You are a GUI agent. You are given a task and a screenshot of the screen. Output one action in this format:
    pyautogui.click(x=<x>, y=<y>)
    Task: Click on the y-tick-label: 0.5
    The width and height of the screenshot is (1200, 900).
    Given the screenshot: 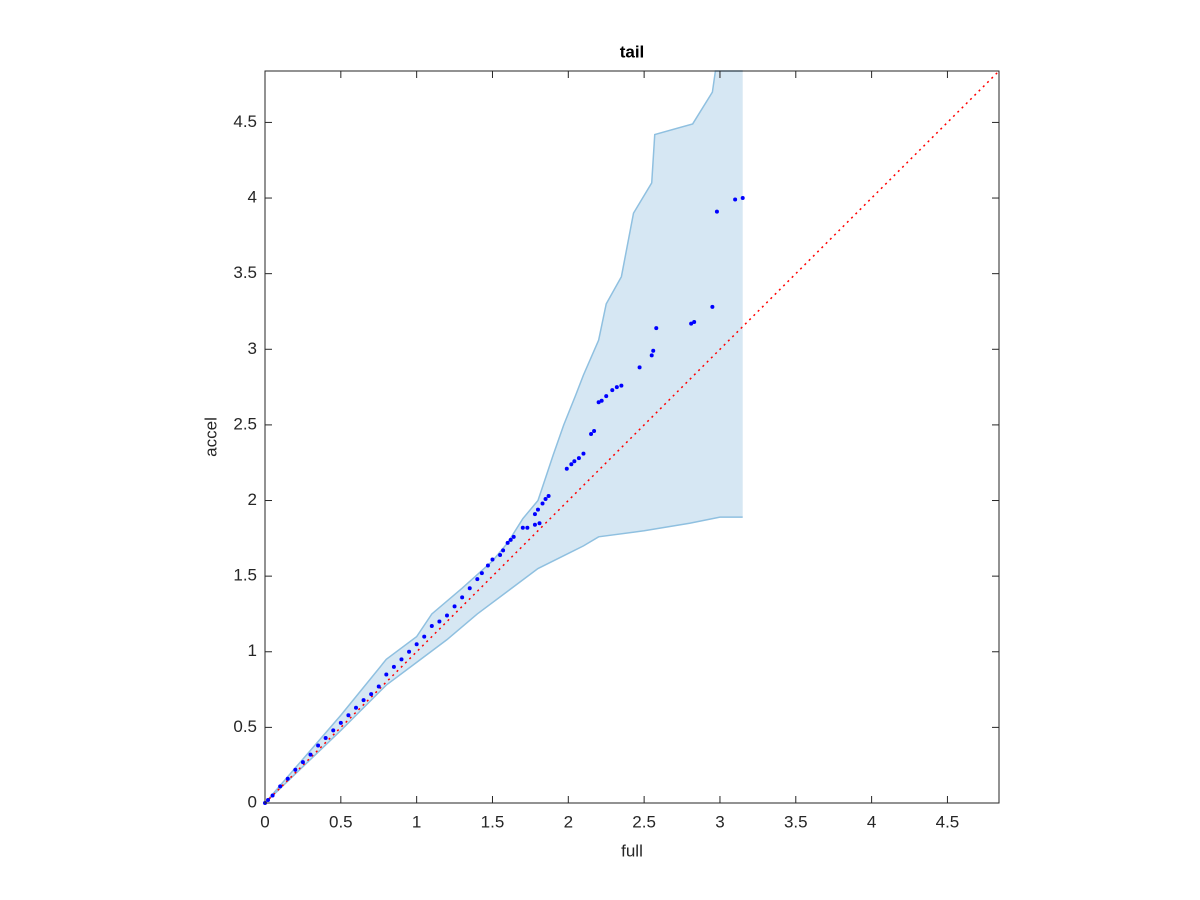 What is the action you would take?
    pyautogui.click(x=245, y=726)
    